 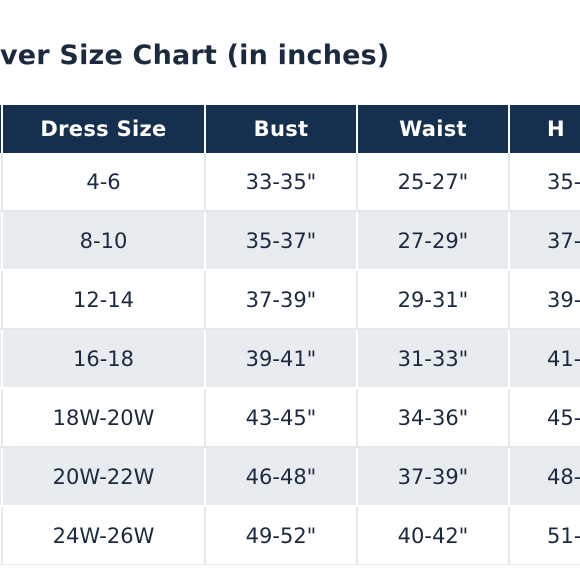 I want to click on dress-size-cell: 18W-20W, so click(x=104, y=418).